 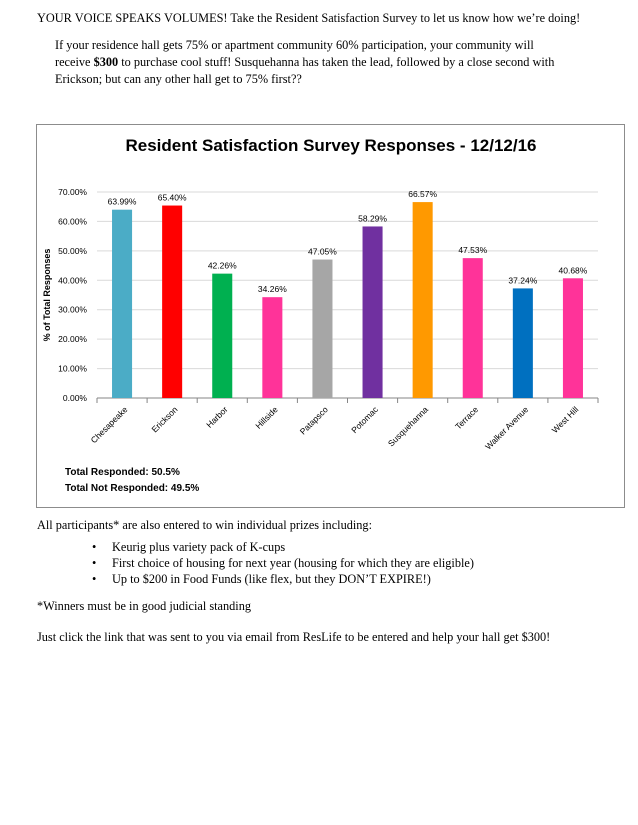 What do you see at coordinates (172, 198) in the screenshot?
I see `data-label: 65.40%` at bounding box center [172, 198].